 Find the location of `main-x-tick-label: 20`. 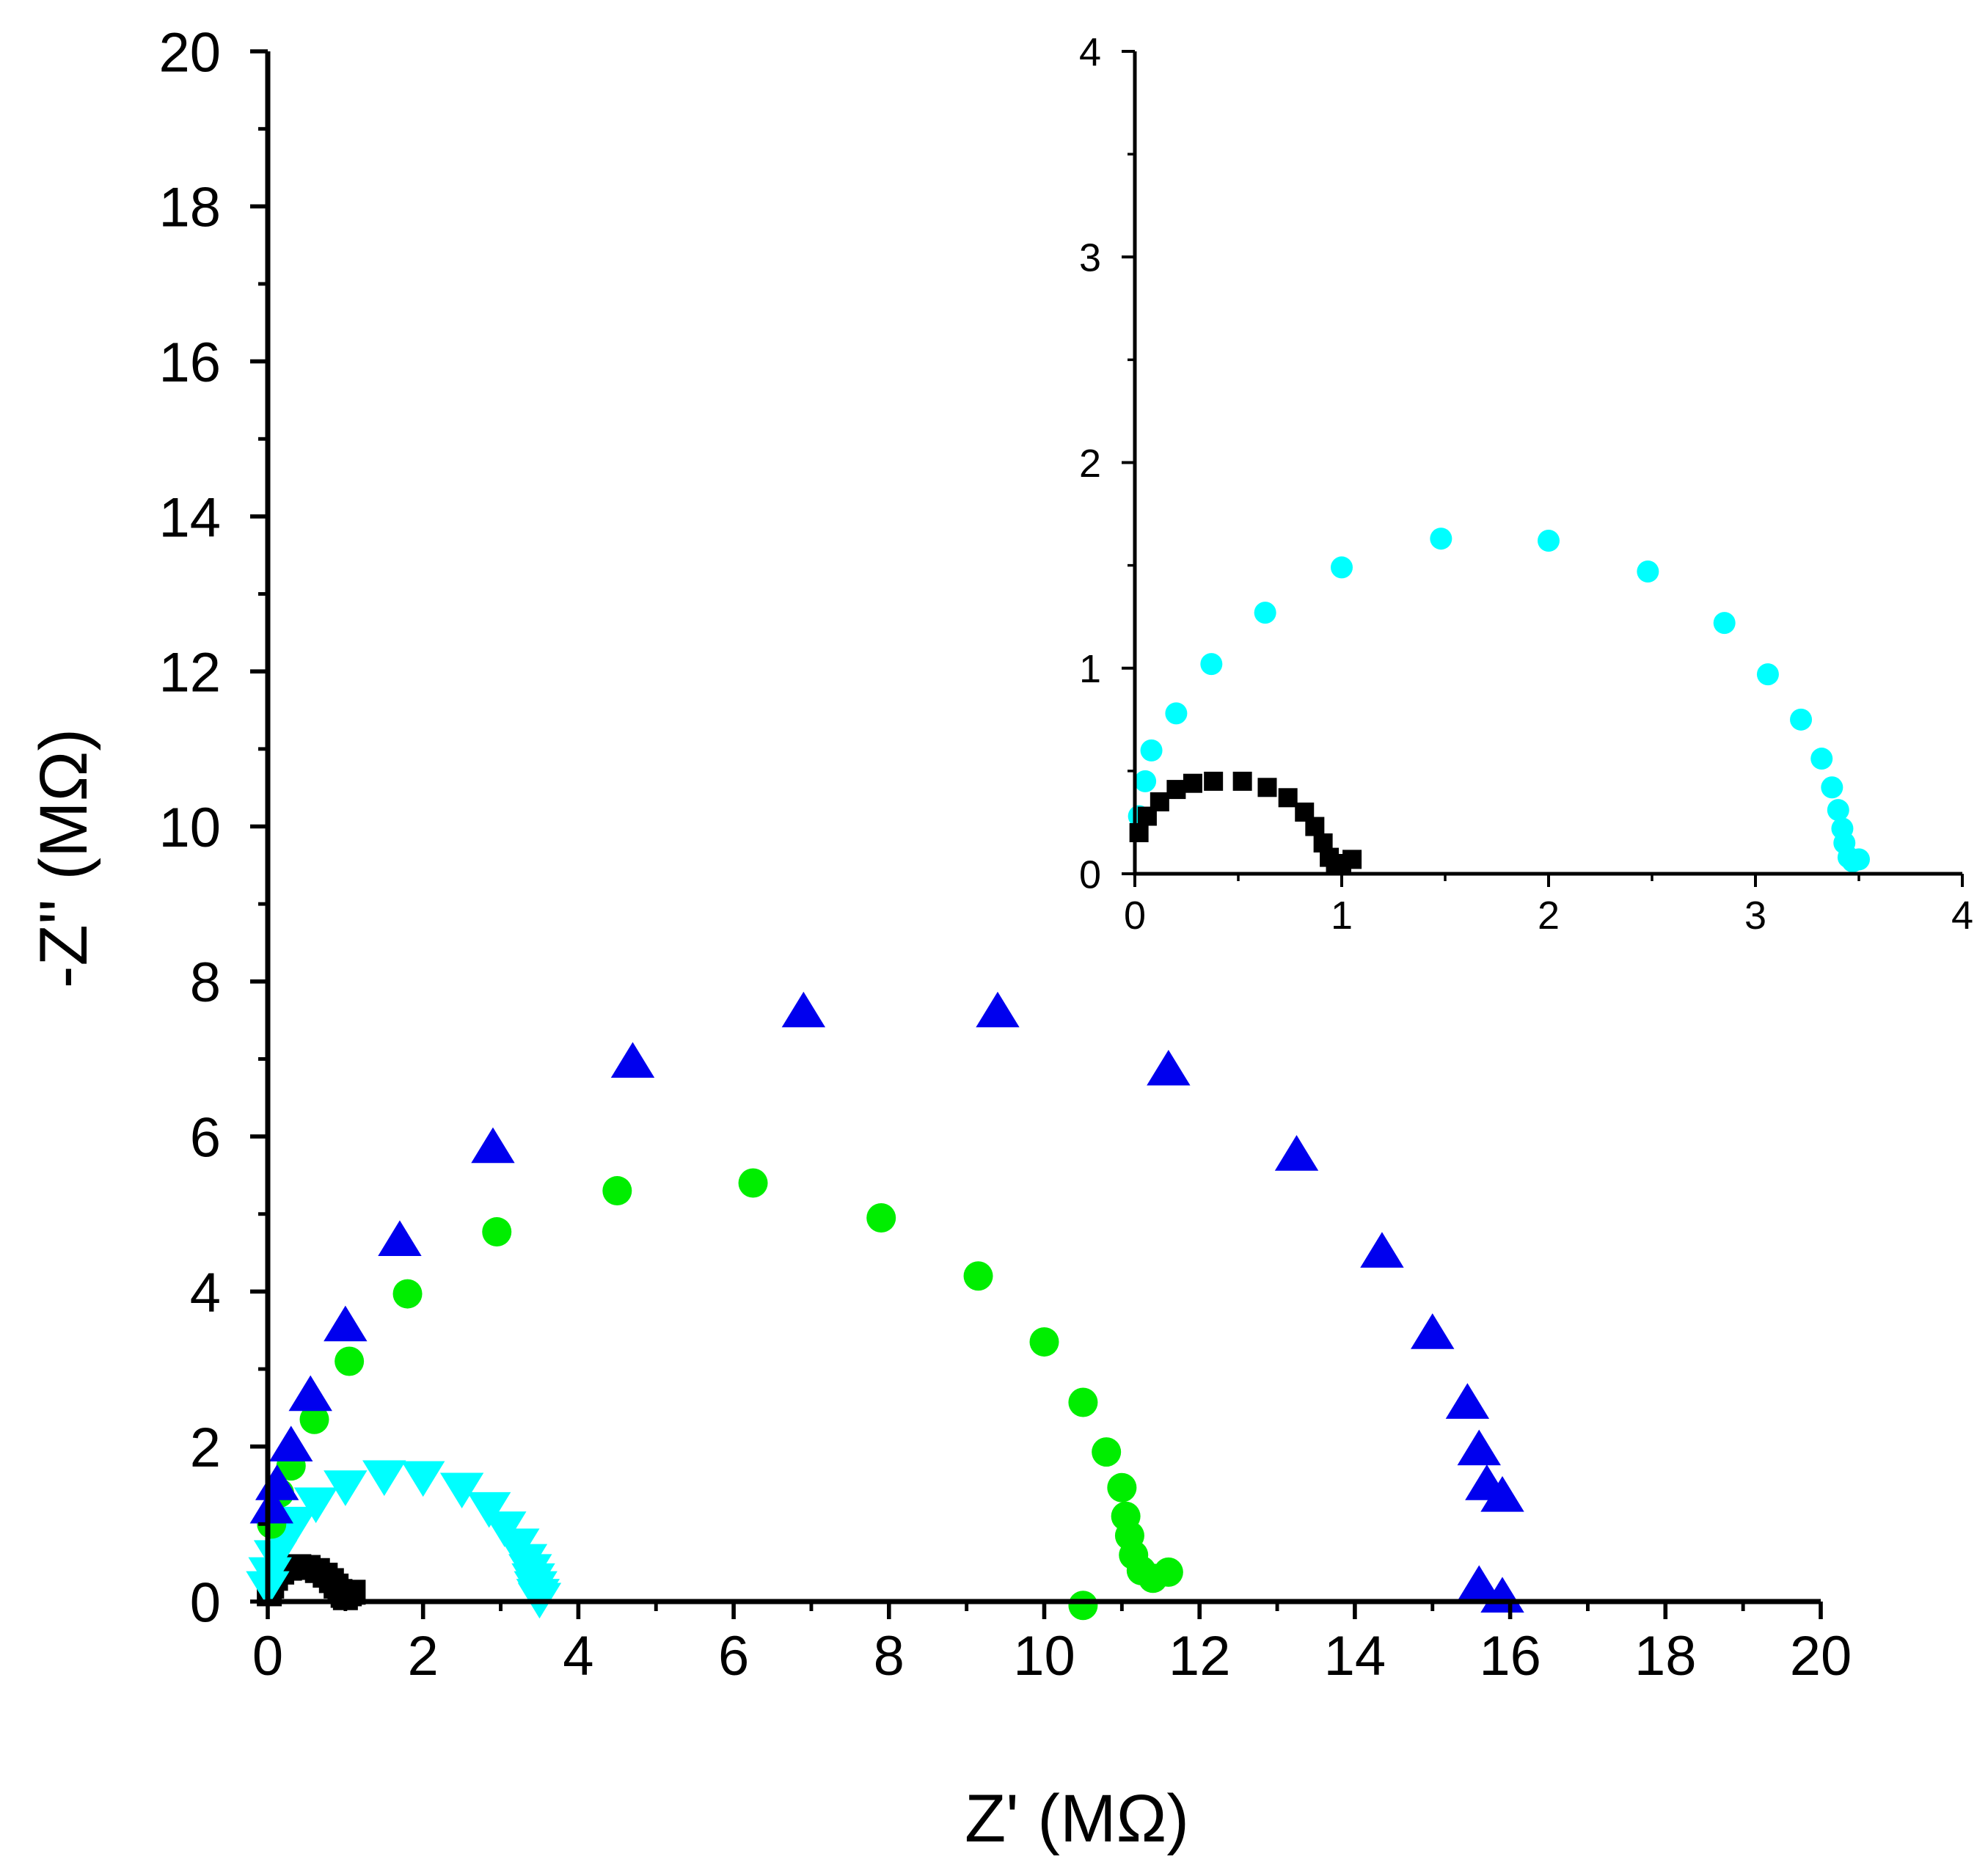

main-x-tick-label: 20 is located at coordinates (1821, 1656).